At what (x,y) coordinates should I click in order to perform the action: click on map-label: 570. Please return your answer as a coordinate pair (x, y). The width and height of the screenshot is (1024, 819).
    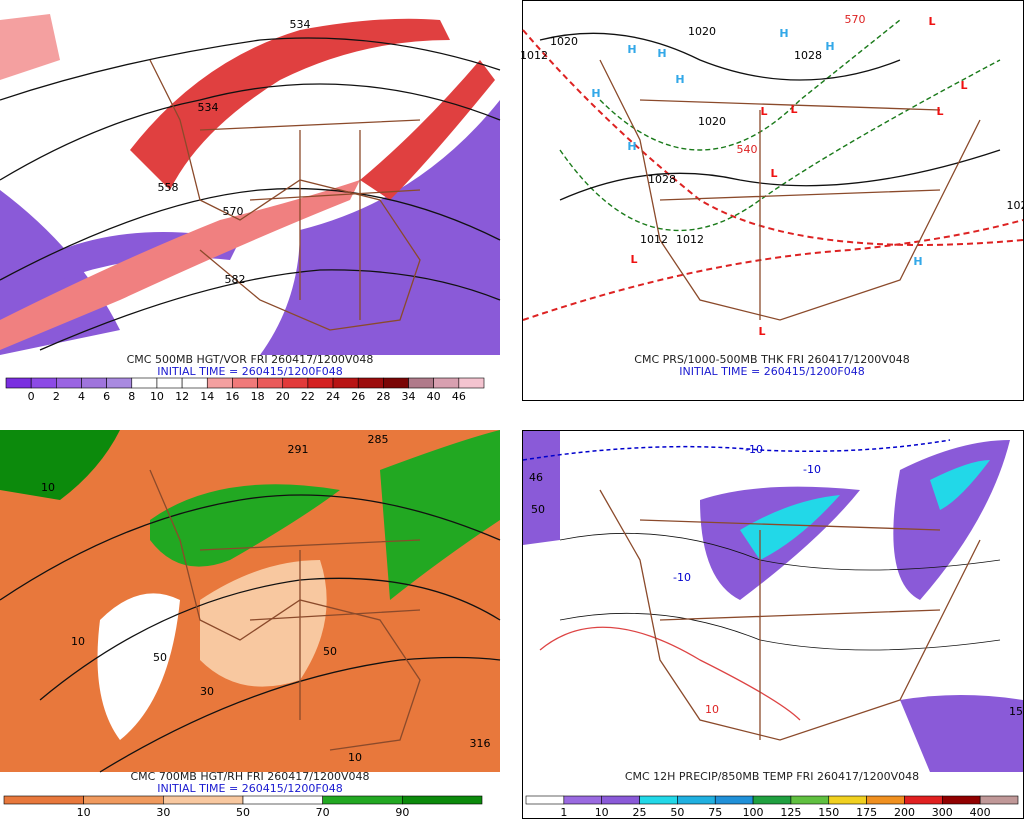
    Looking at the image, I should click on (233, 211).